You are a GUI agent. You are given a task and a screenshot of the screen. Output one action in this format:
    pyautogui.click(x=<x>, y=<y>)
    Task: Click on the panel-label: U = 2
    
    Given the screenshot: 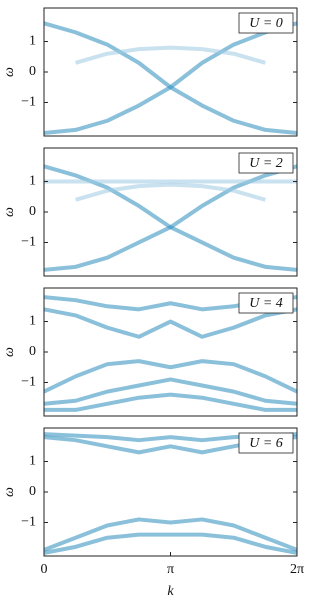 What is the action you would take?
    pyautogui.click(x=266, y=163)
    